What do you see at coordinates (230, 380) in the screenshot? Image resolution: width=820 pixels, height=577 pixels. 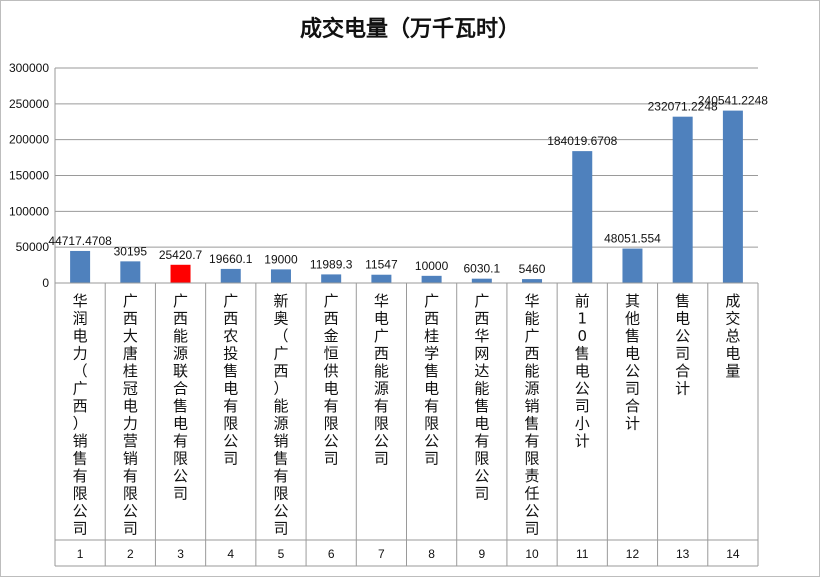 I see `category-label: 广西农投售电有限公司` at bounding box center [230, 380].